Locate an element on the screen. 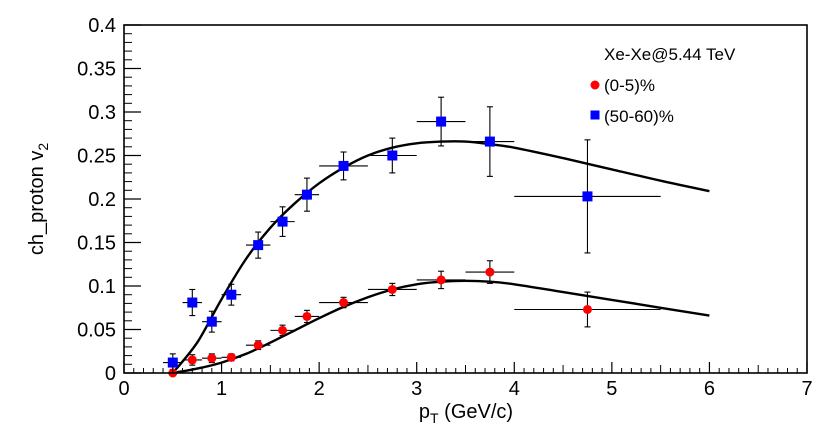  x-tick-label: 7 is located at coordinates (806, 389).